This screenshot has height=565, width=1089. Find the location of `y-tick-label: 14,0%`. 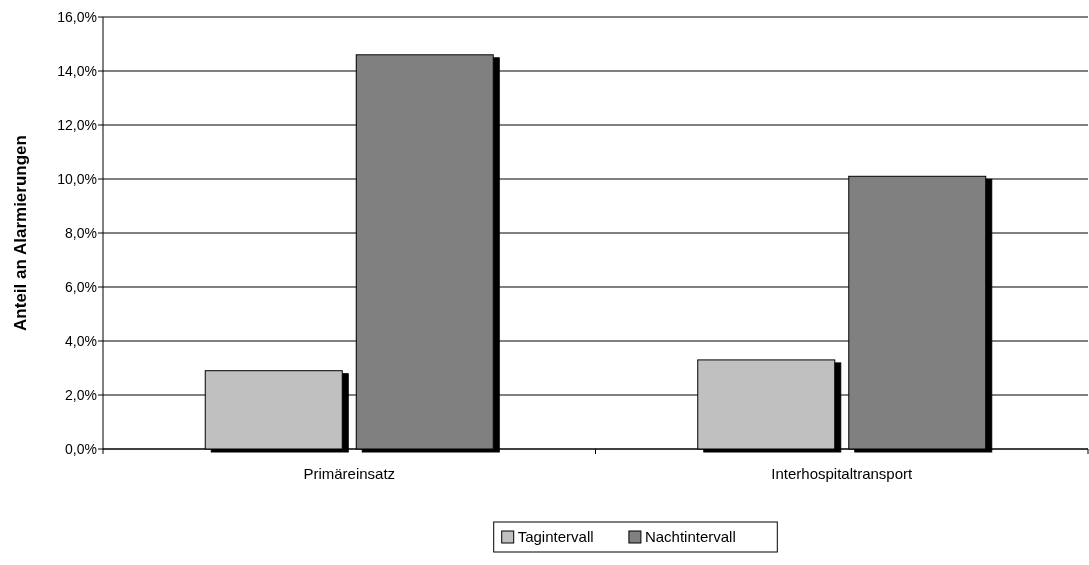

y-tick-label: 14,0% is located at coordinates (77, 70).